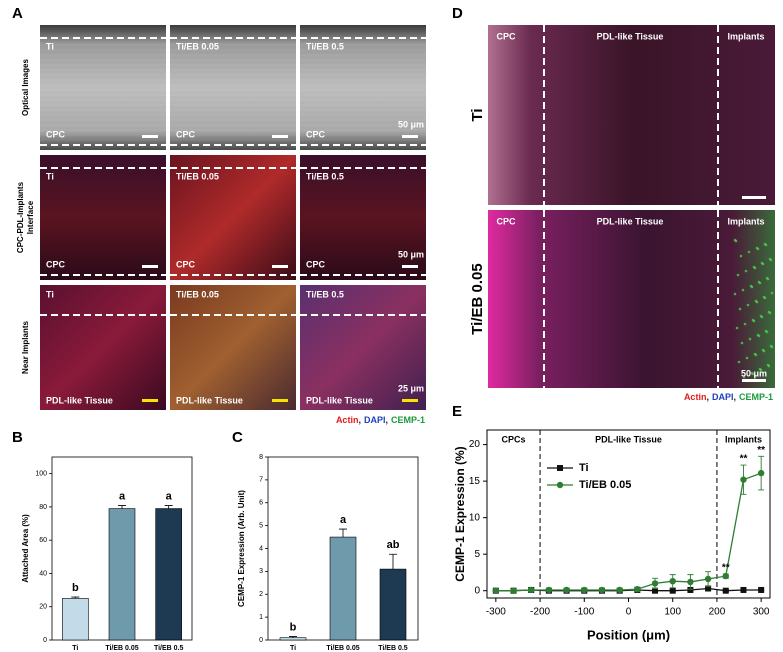  What do you see at coordinates (761, 612) in the screenshot?
I see `x-tick-label: 300` at bounding box center [761, 612].